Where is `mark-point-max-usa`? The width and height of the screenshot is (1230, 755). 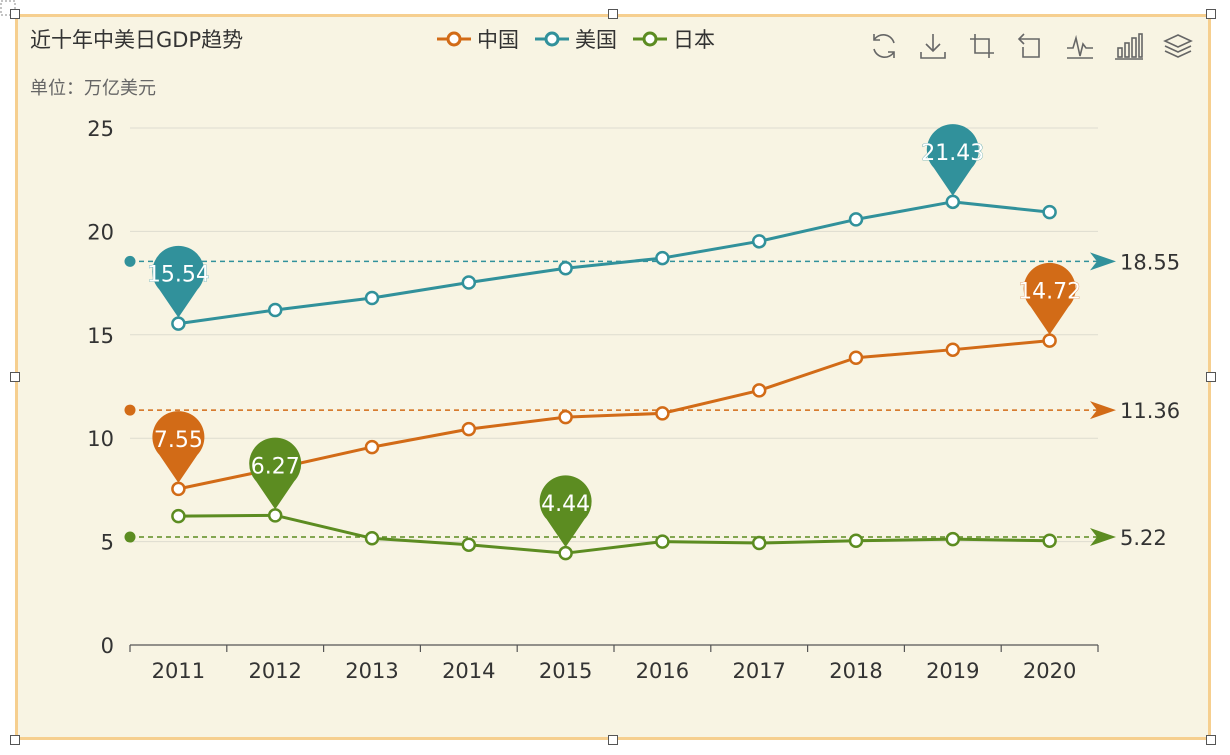
mark-point-max-usa is located at coordinates (952, 160).